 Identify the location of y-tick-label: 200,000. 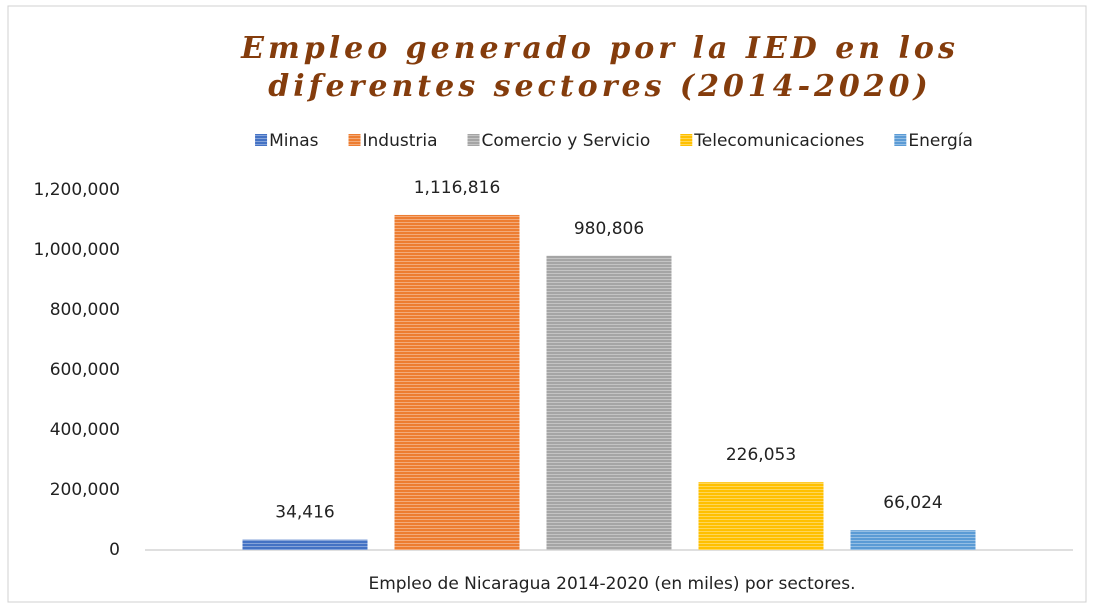
(85, 490).